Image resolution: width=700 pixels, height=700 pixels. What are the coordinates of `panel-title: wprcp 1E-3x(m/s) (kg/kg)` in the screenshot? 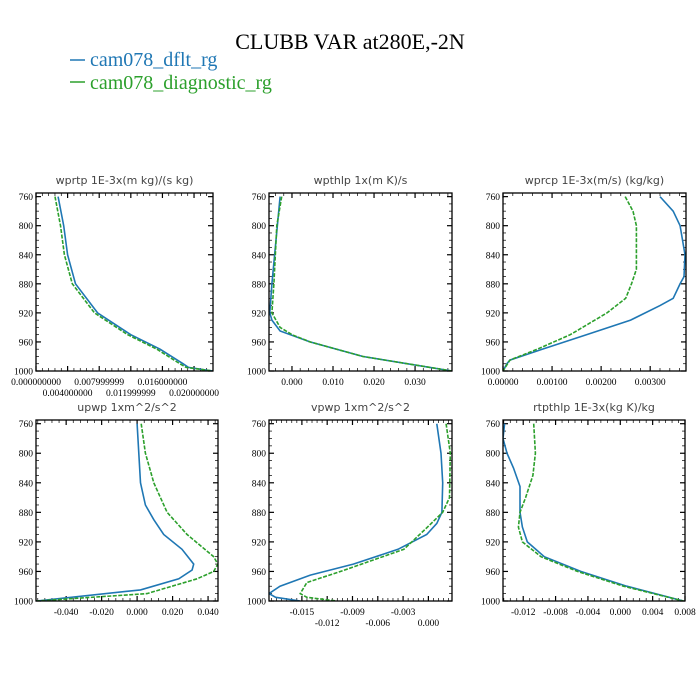 It's located at (594, 180).